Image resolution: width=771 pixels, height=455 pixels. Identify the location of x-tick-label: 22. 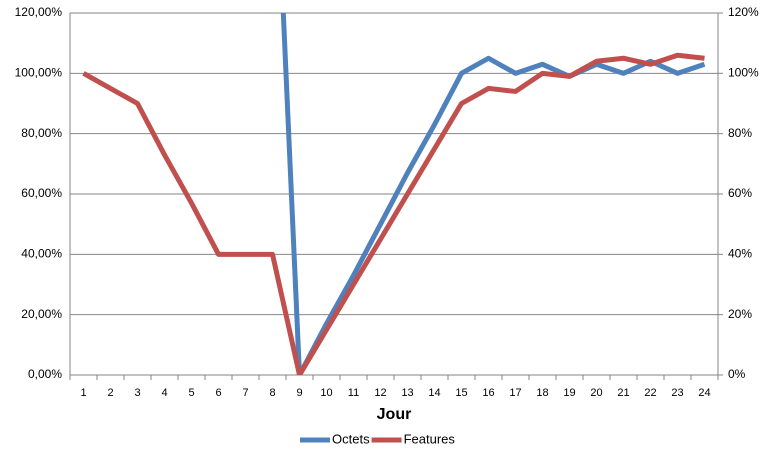
(650, 393).